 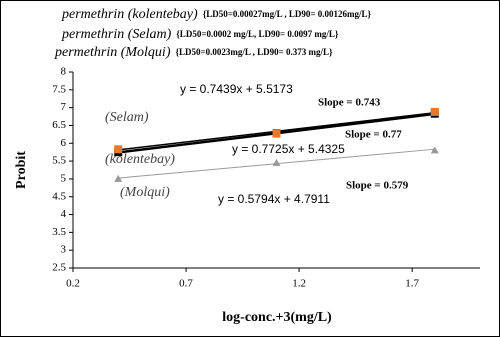 What do you see at coordinates (412, 284) in the screenshot?
I see `x-tick-label: 1.7` at bounding box center [412, 284].